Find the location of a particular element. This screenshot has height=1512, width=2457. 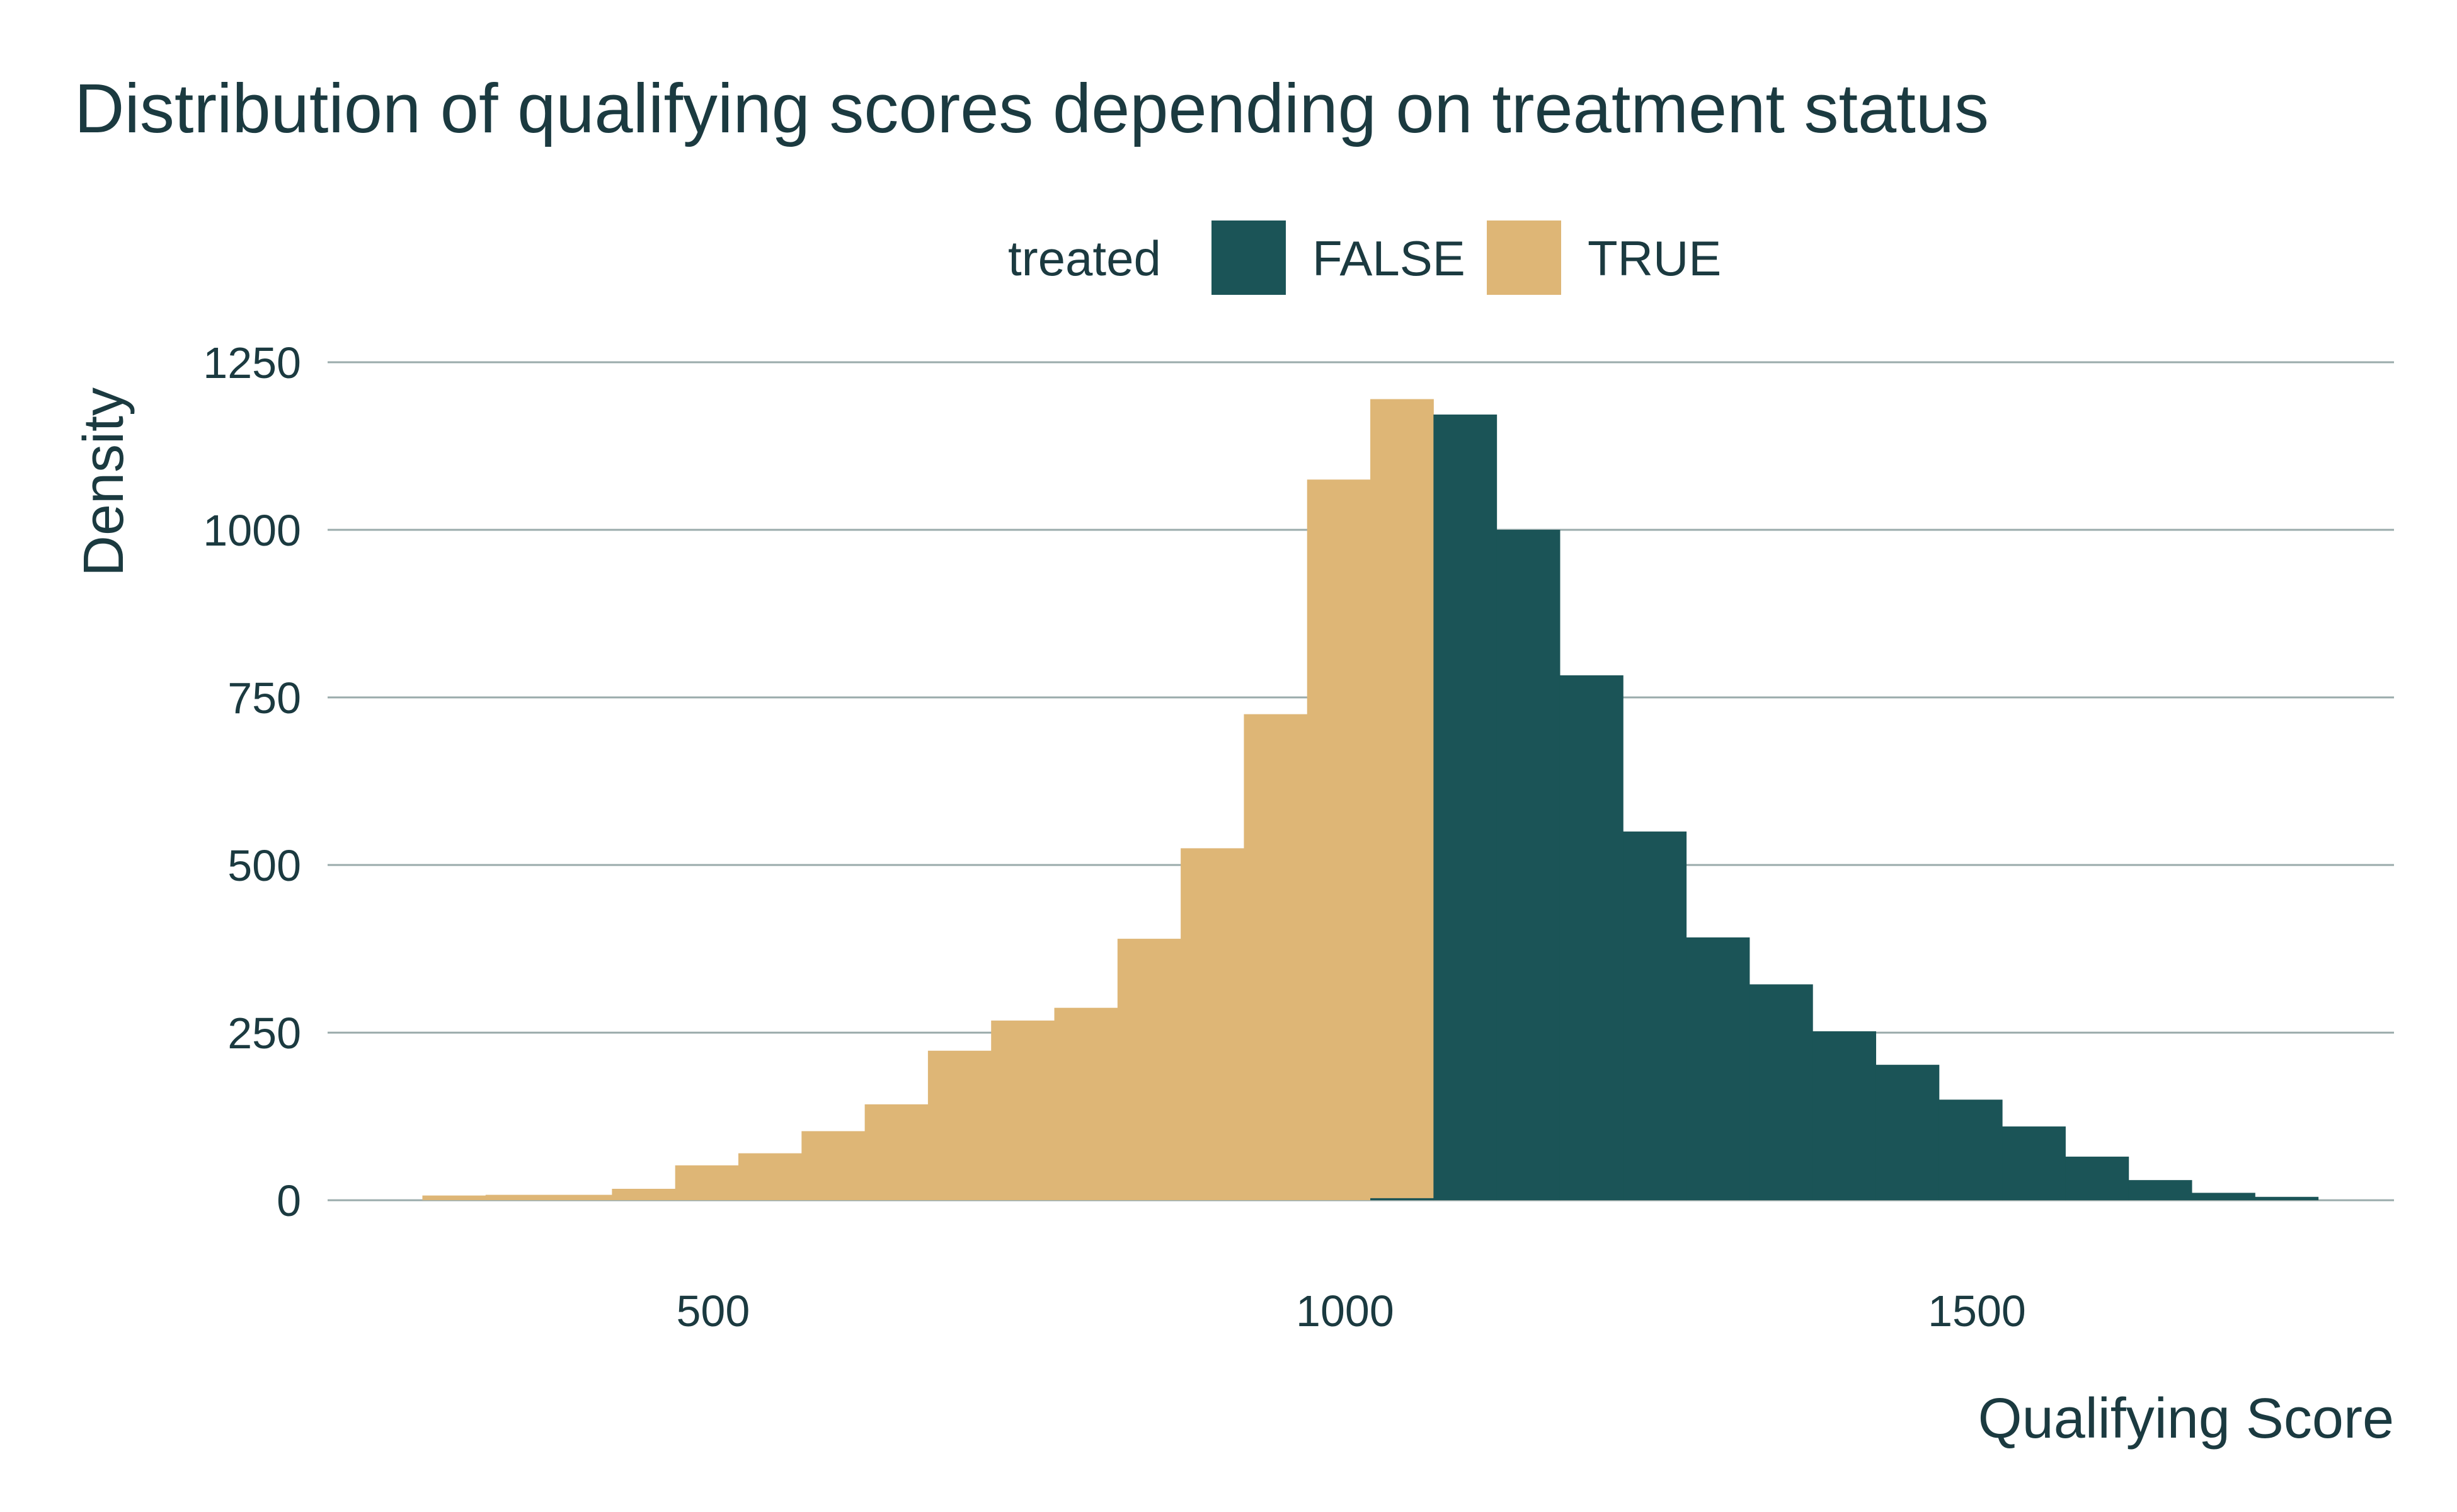

y-tick-label: 250 is located at coordinates (264, 1033).